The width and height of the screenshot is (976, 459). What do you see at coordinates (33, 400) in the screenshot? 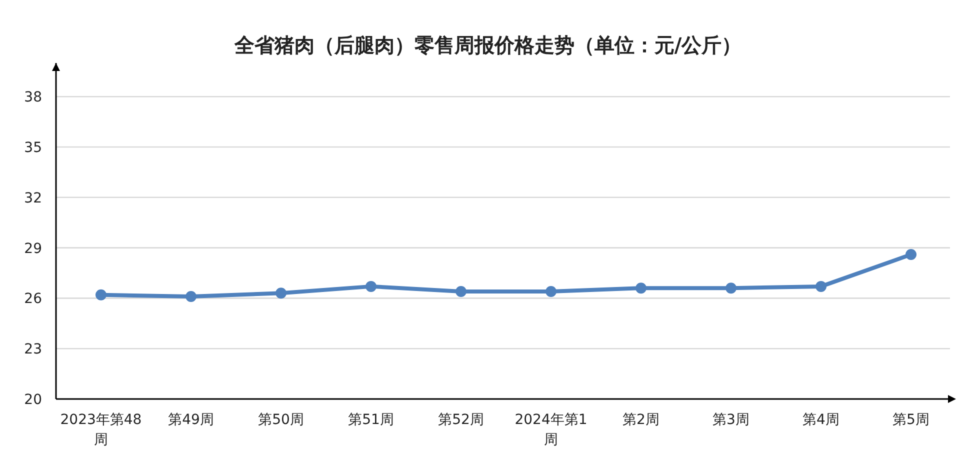
I see `y-tick-label: 20` at bounding box center [33, 400].